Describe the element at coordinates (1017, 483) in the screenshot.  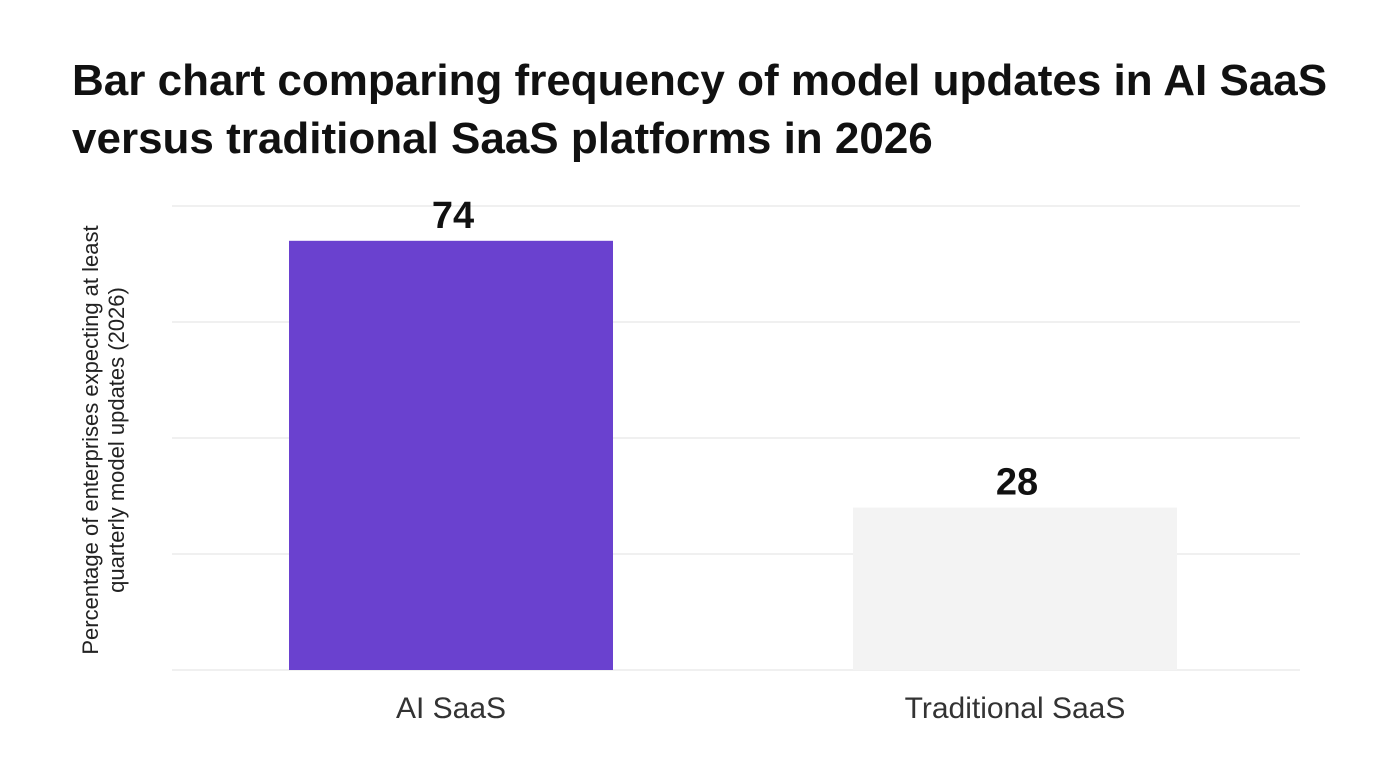
I see `bar-value-label: 28` at that location.